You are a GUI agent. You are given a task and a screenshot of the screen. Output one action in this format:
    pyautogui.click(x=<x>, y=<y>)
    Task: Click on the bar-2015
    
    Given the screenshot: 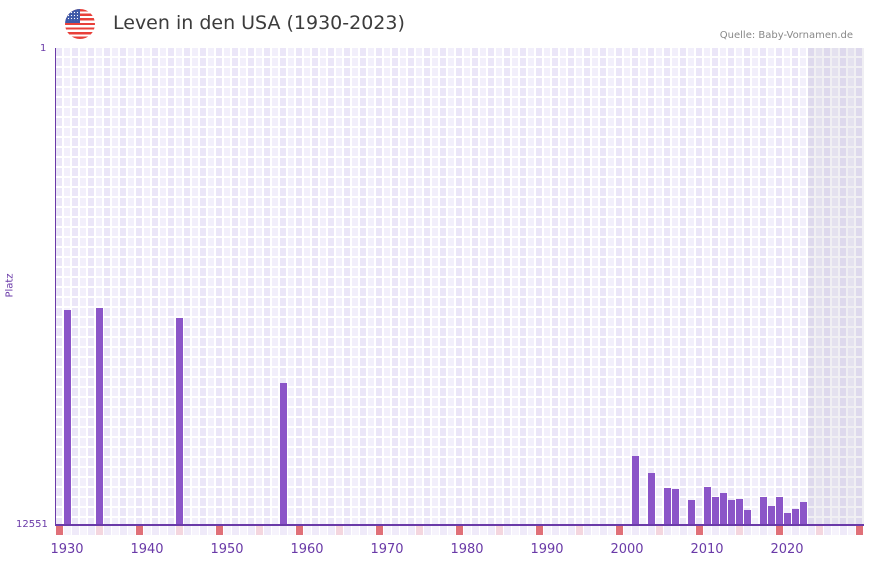 What is the action you would take?
    pyautogui.click(x=747, y=517)
    